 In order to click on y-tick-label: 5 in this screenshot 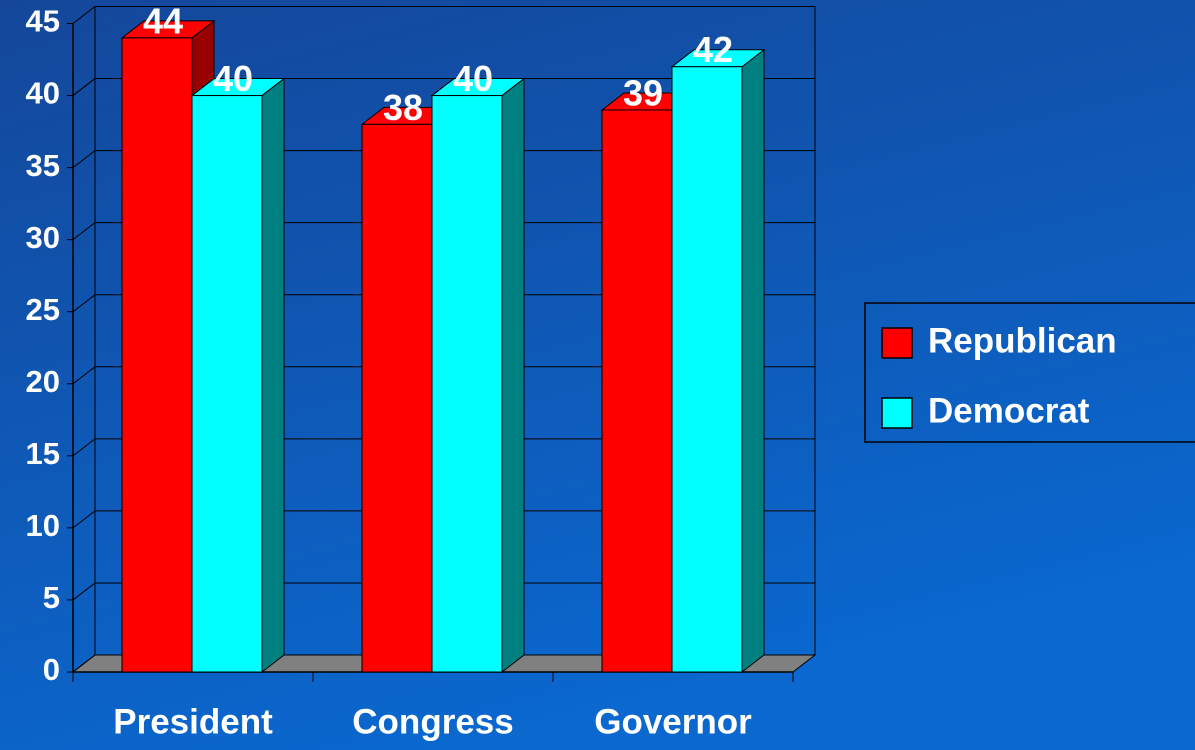, I will do `click(51, 597)`.